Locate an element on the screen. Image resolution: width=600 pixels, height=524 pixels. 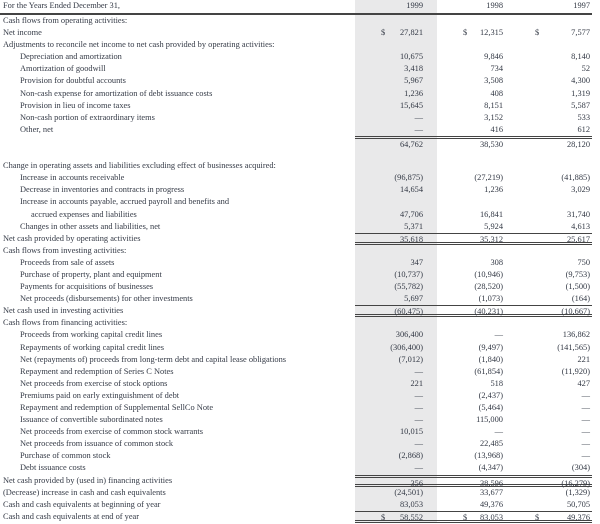
value-text: (2,868) is located at coordinates (410, 456).